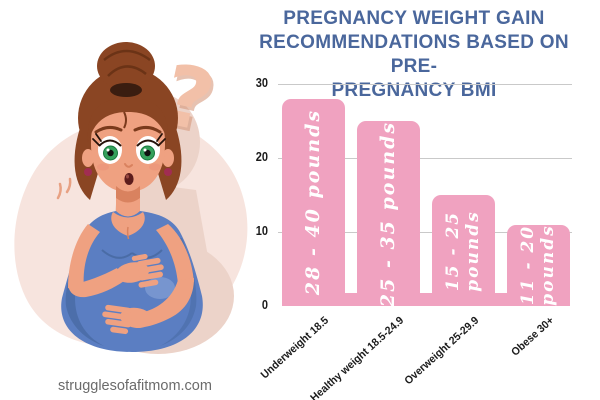 Image resolution: width=600 pixels, height=400 pixels. What do you see at coordinates (264, 305) in the screenshot?
I see `y-tick-label: 0` at bounding box center [264, 305].